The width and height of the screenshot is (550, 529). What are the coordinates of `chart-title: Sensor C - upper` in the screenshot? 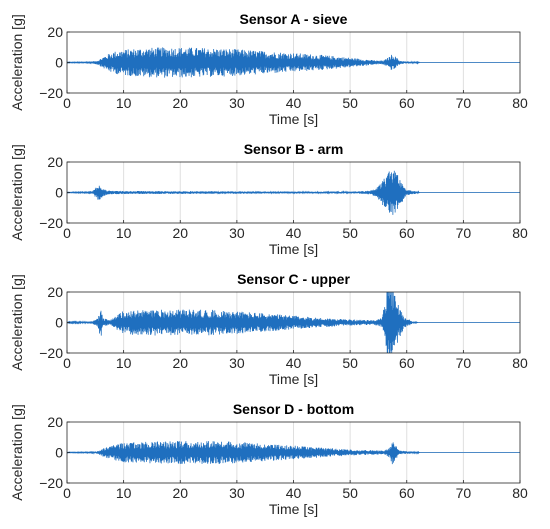 It's located at (293, 279).